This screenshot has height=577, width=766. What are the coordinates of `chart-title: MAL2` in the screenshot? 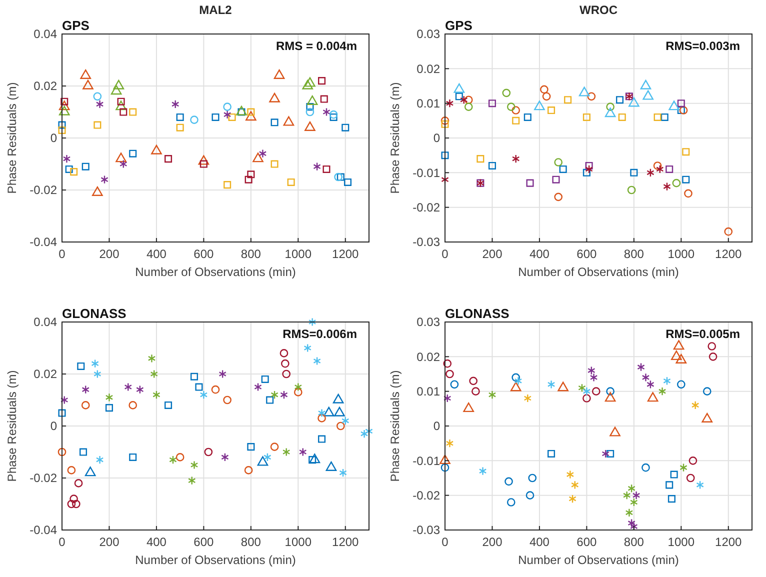 It's located at (215, 10).